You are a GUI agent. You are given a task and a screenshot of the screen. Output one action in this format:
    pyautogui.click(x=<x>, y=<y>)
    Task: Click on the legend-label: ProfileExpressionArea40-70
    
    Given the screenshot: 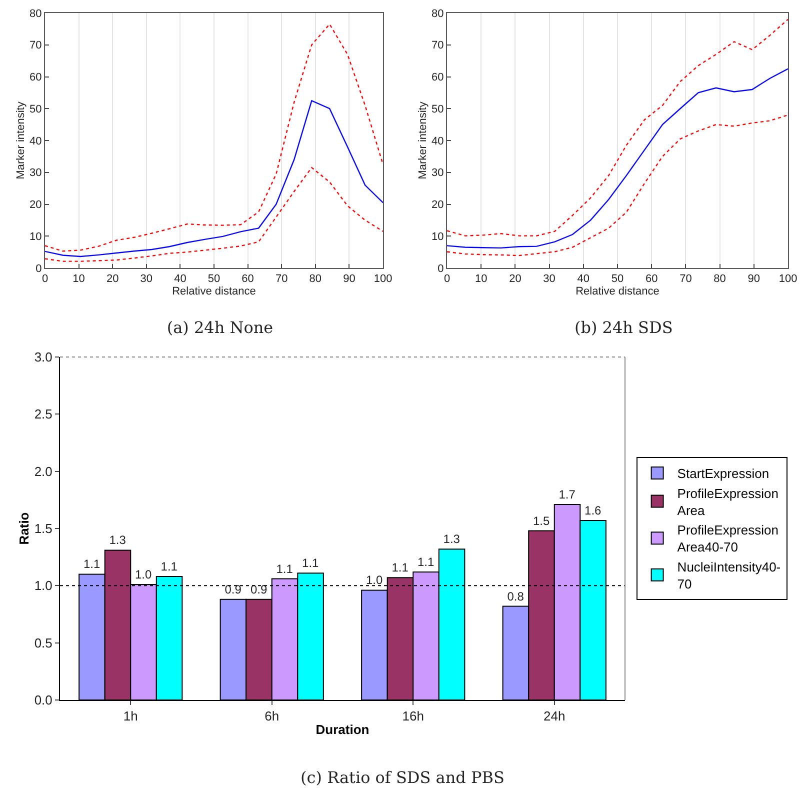 What is the action you would take?
    pyautogui.click(x=727, y=538)
    